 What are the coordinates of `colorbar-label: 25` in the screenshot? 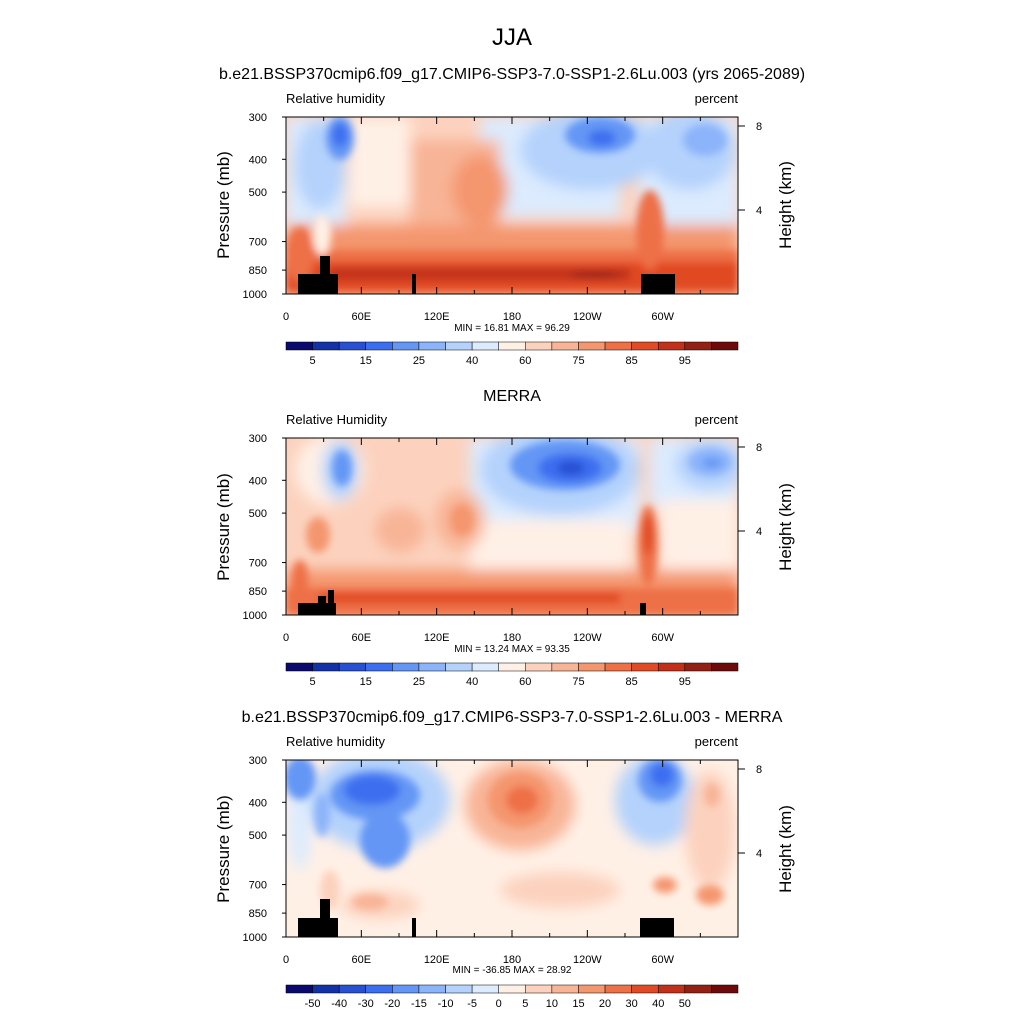 It's located at (419, 682).